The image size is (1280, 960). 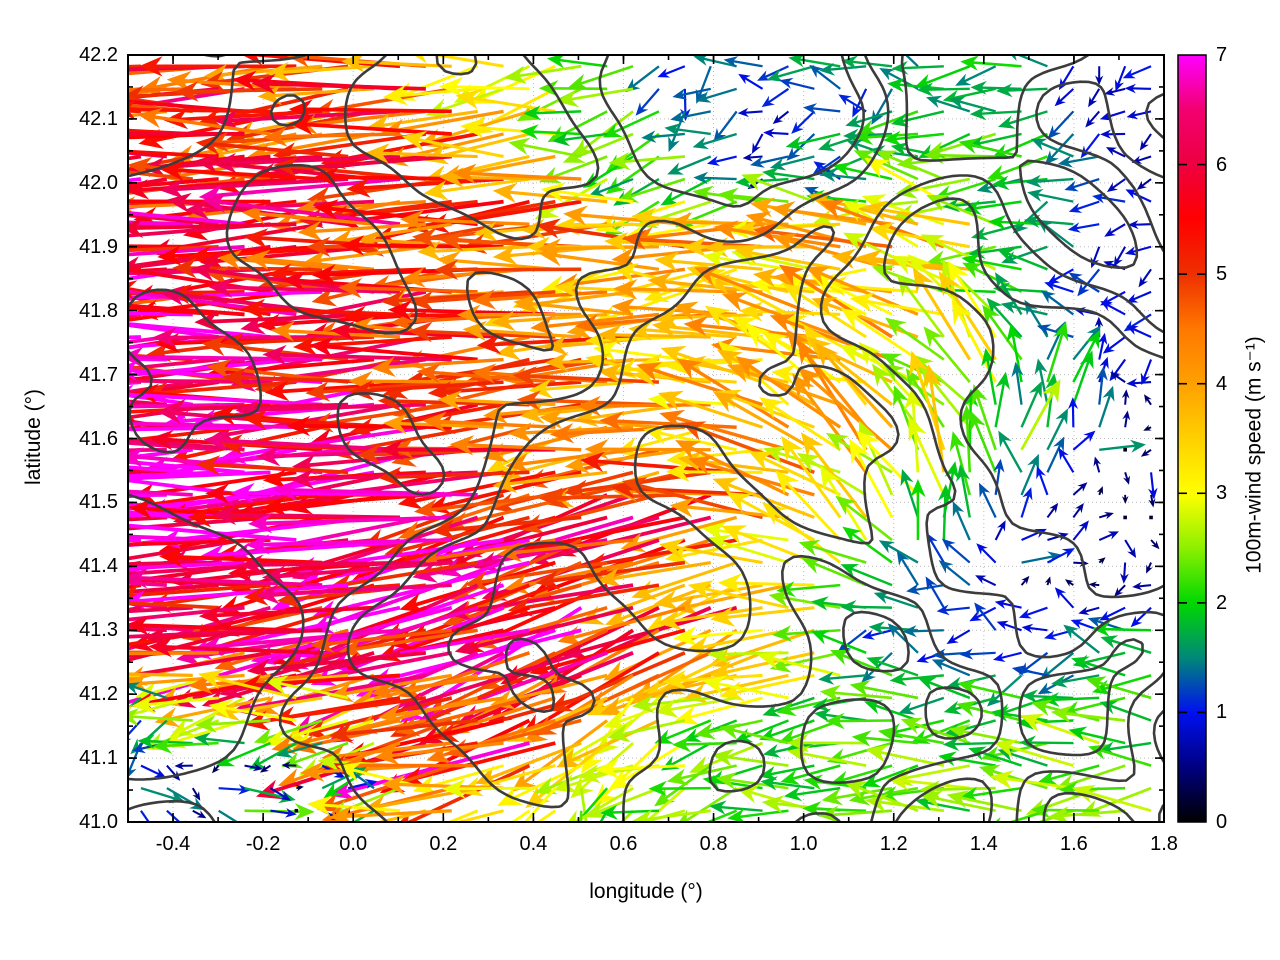 What do you see at coordinates (98, 55) in the screenshot?
I see `y-tick-label: 42.2` at bounding box center [98, 55].